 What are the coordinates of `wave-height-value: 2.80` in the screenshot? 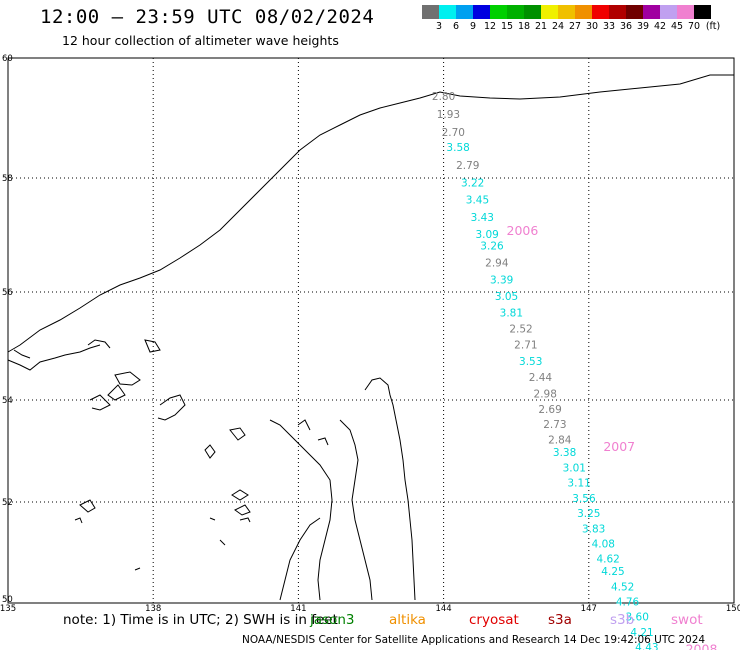 It's located at (443, 97).